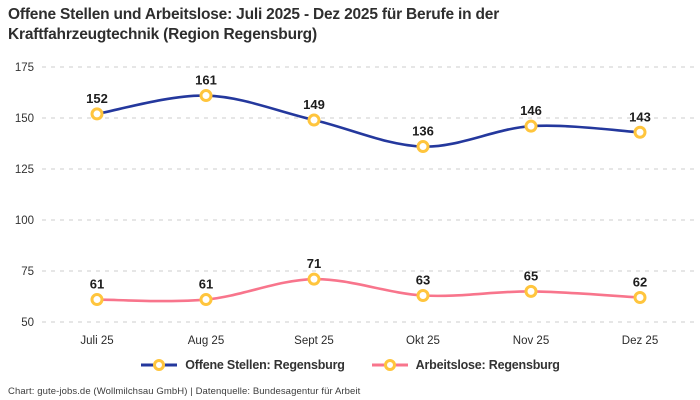 Image resolution: width=700 pixels, height=400 pixels. Describe the element at coordinates (314, 104) in the screenshot. I see `data-point-label: 149` at that location.